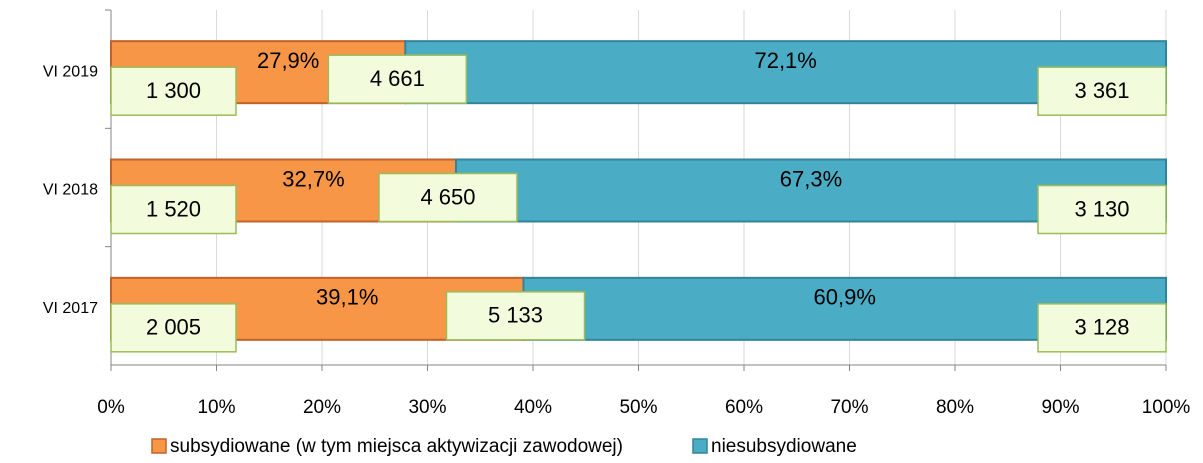 The image size is (1203, 463). What do you see at coordinates (288, 60) in the screenshot?
I see `value-label: 27,9%` at bounding box center [288, 60].